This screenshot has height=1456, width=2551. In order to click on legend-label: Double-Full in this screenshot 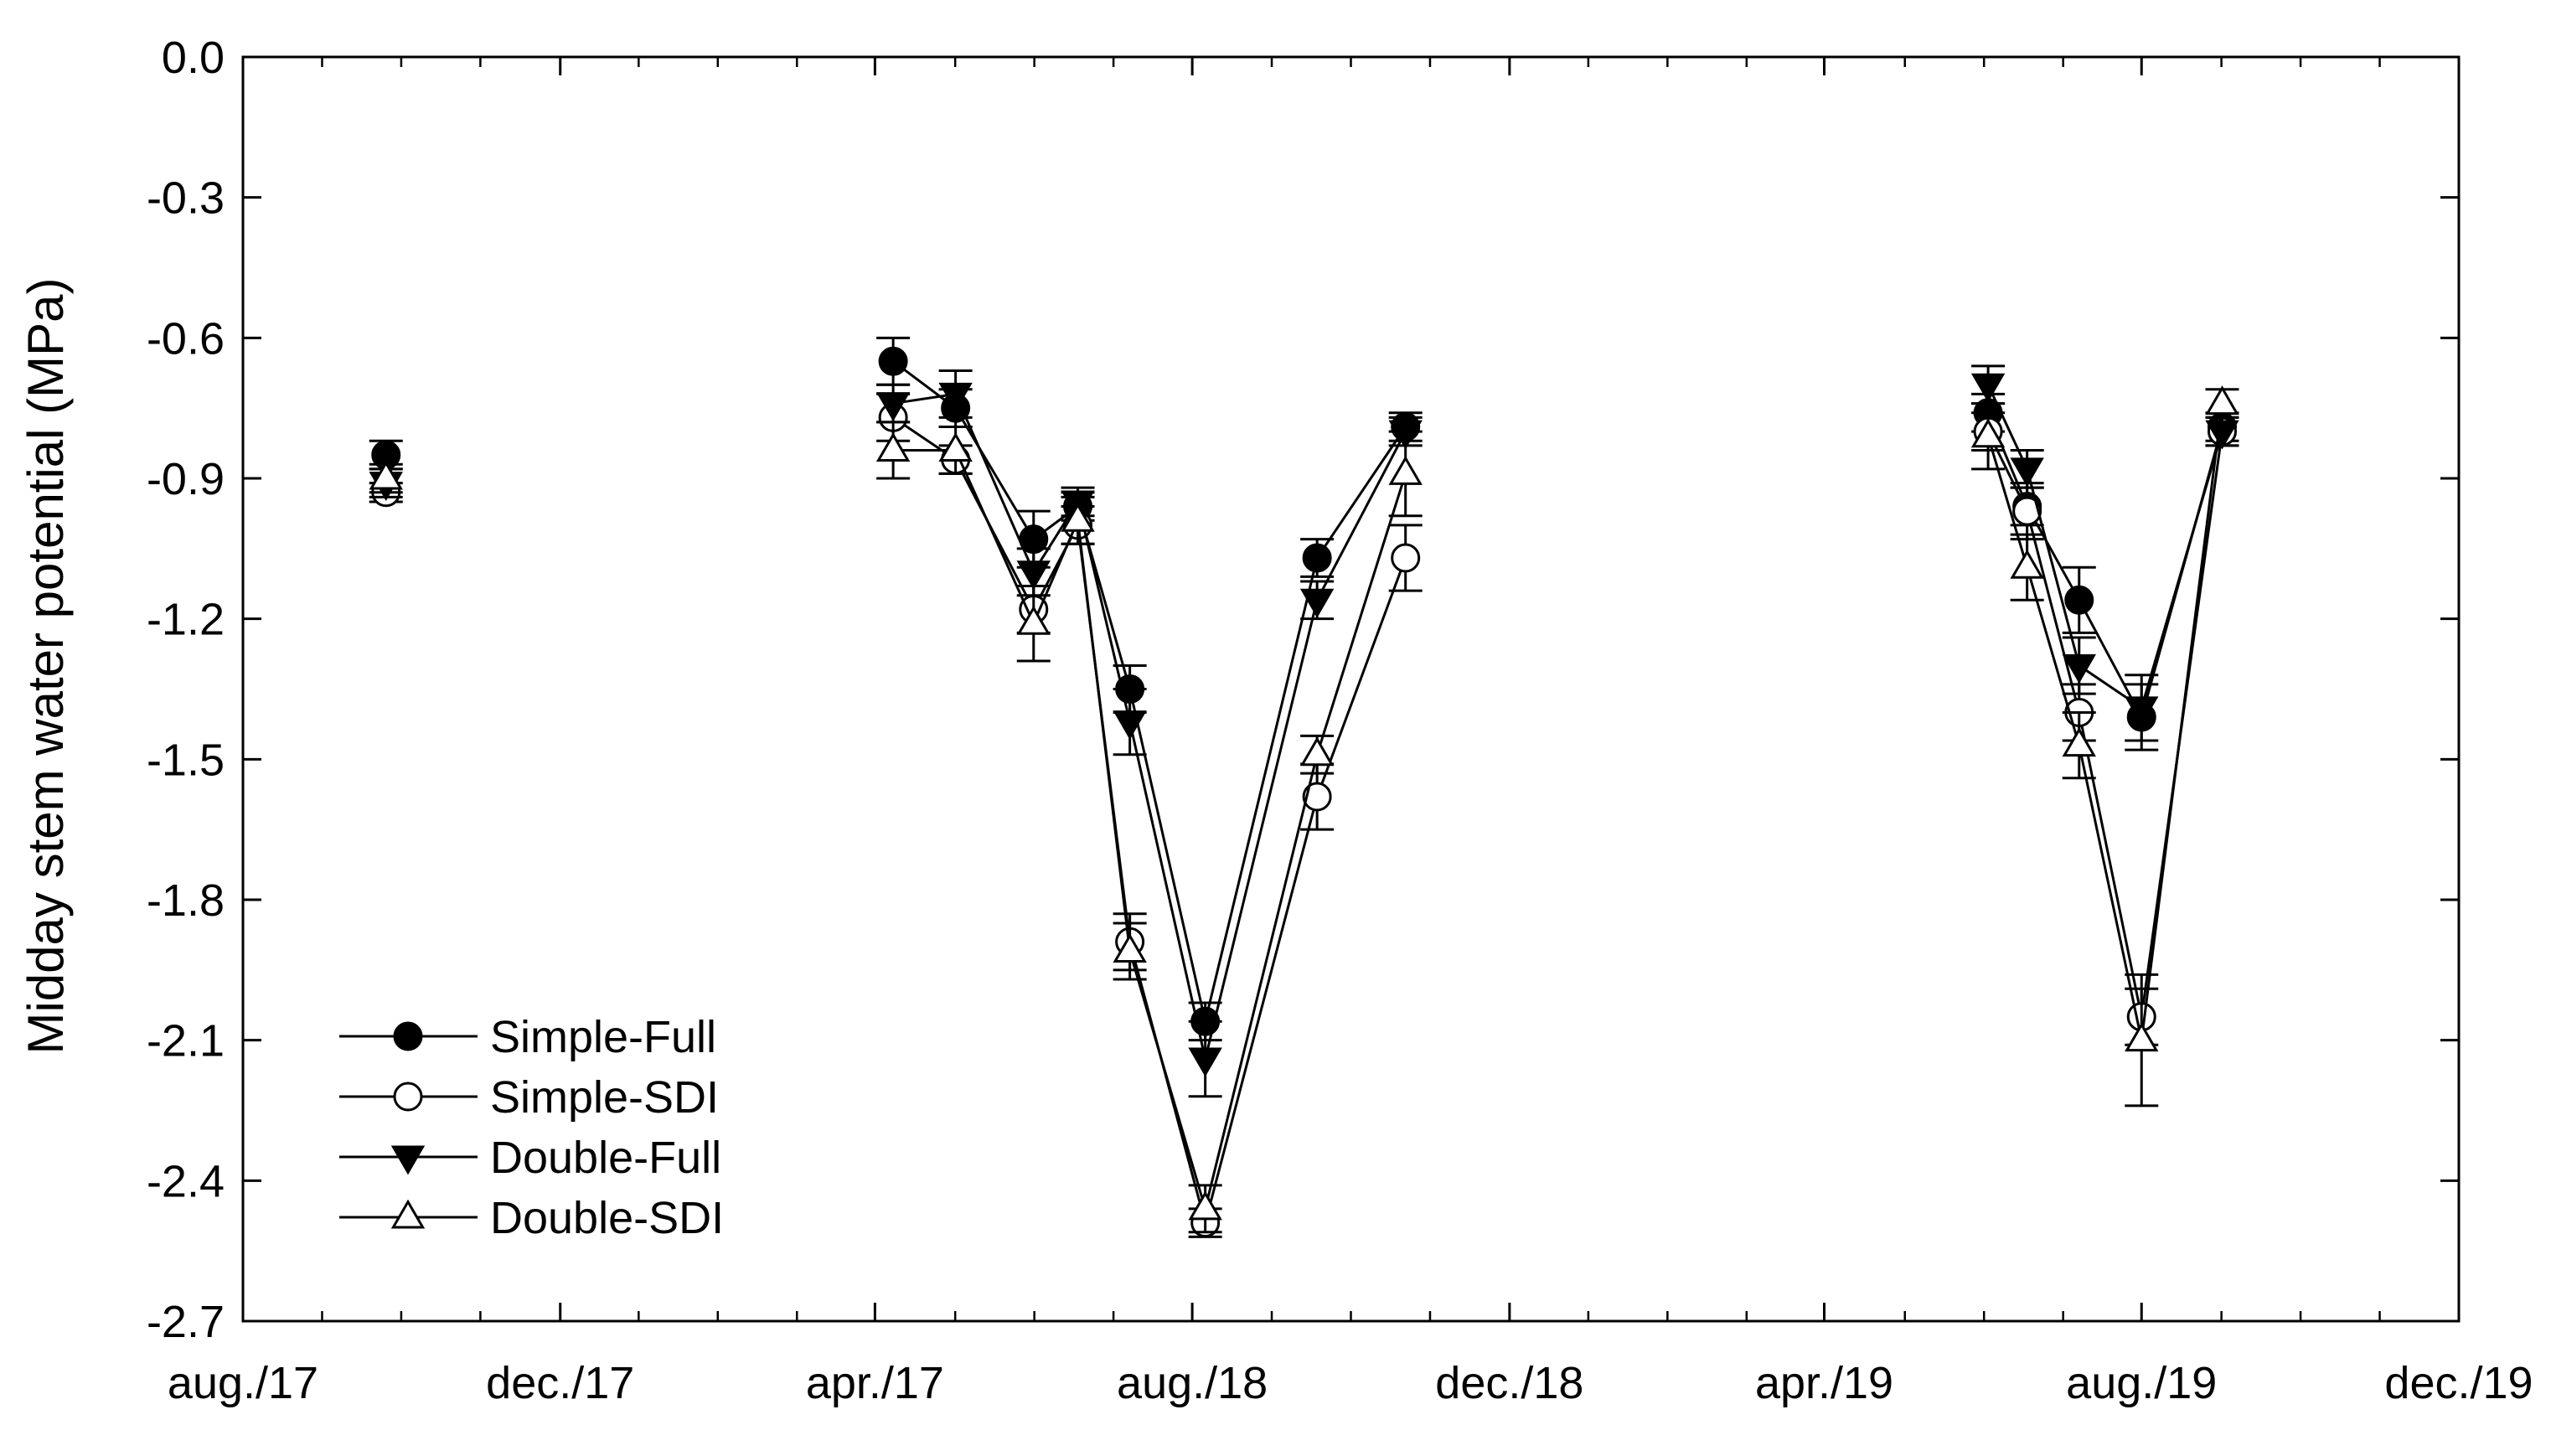, I will do `click(606, 1158)`.